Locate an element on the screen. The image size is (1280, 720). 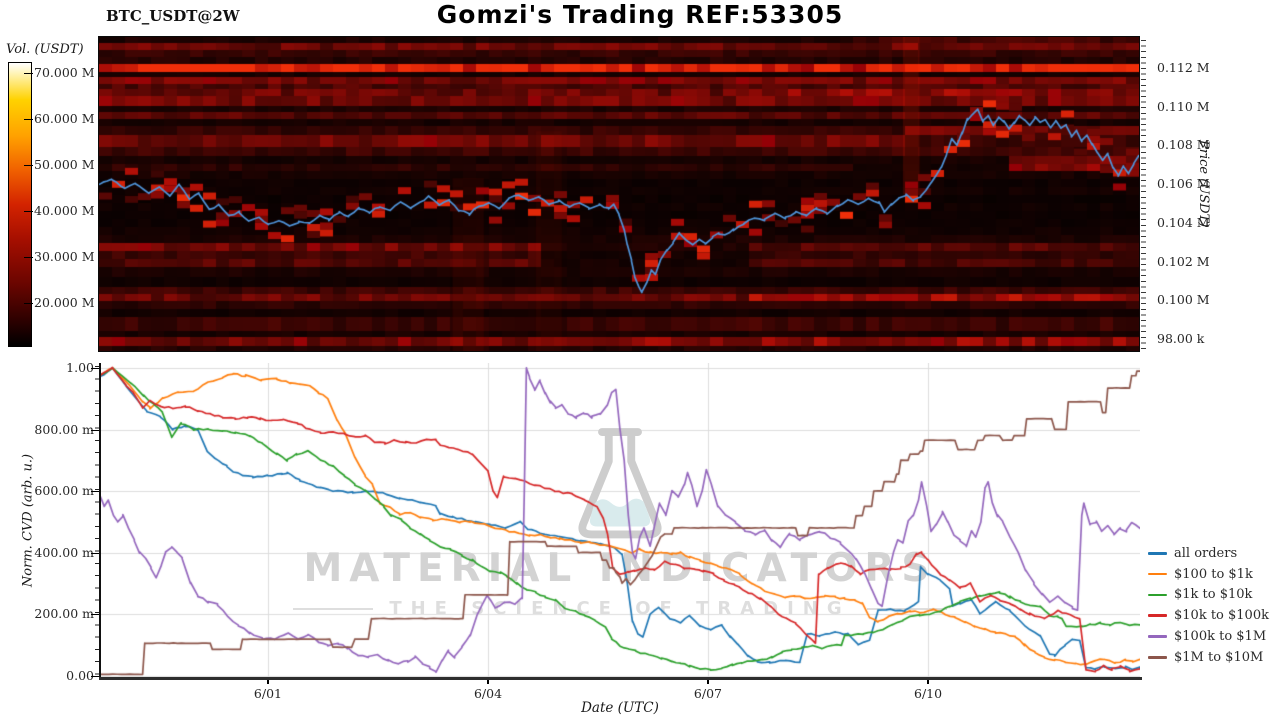
legend-label: $1M to $10M is located at coordinates (1219, 657).